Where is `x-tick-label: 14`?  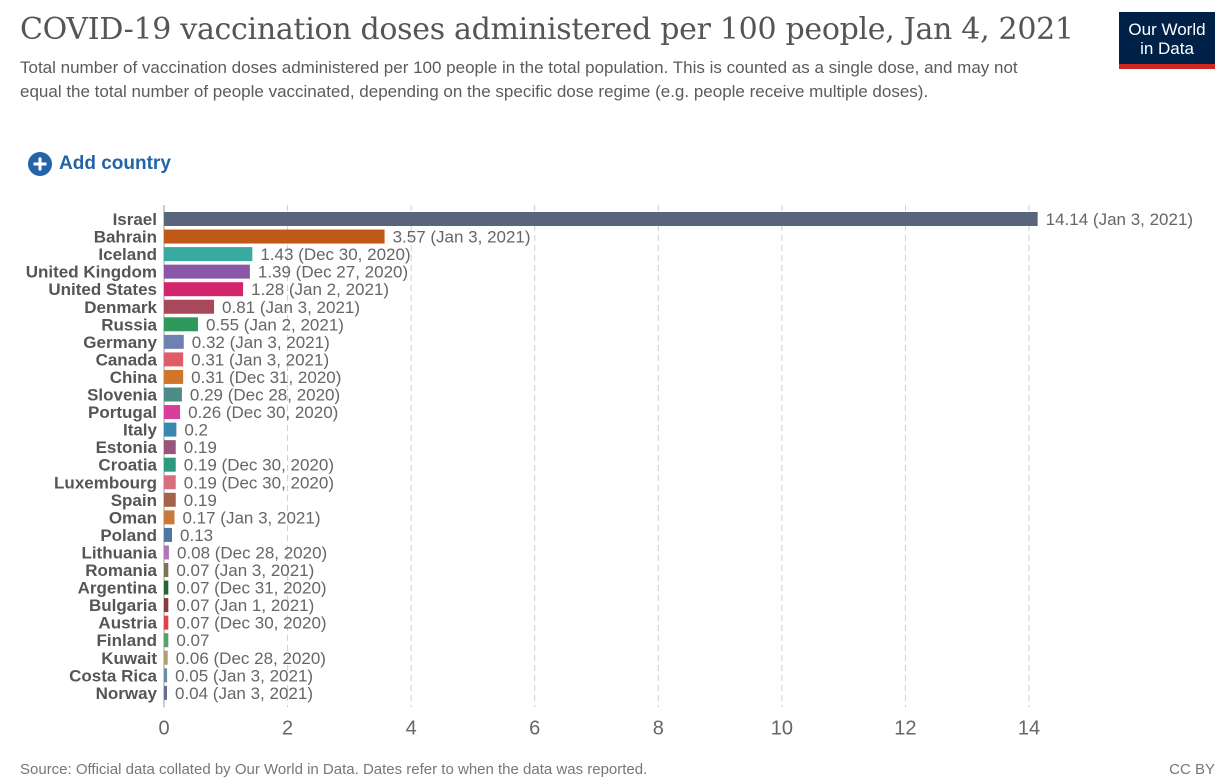 x-tick-label: 14 is located at coordinates (1029, 728).